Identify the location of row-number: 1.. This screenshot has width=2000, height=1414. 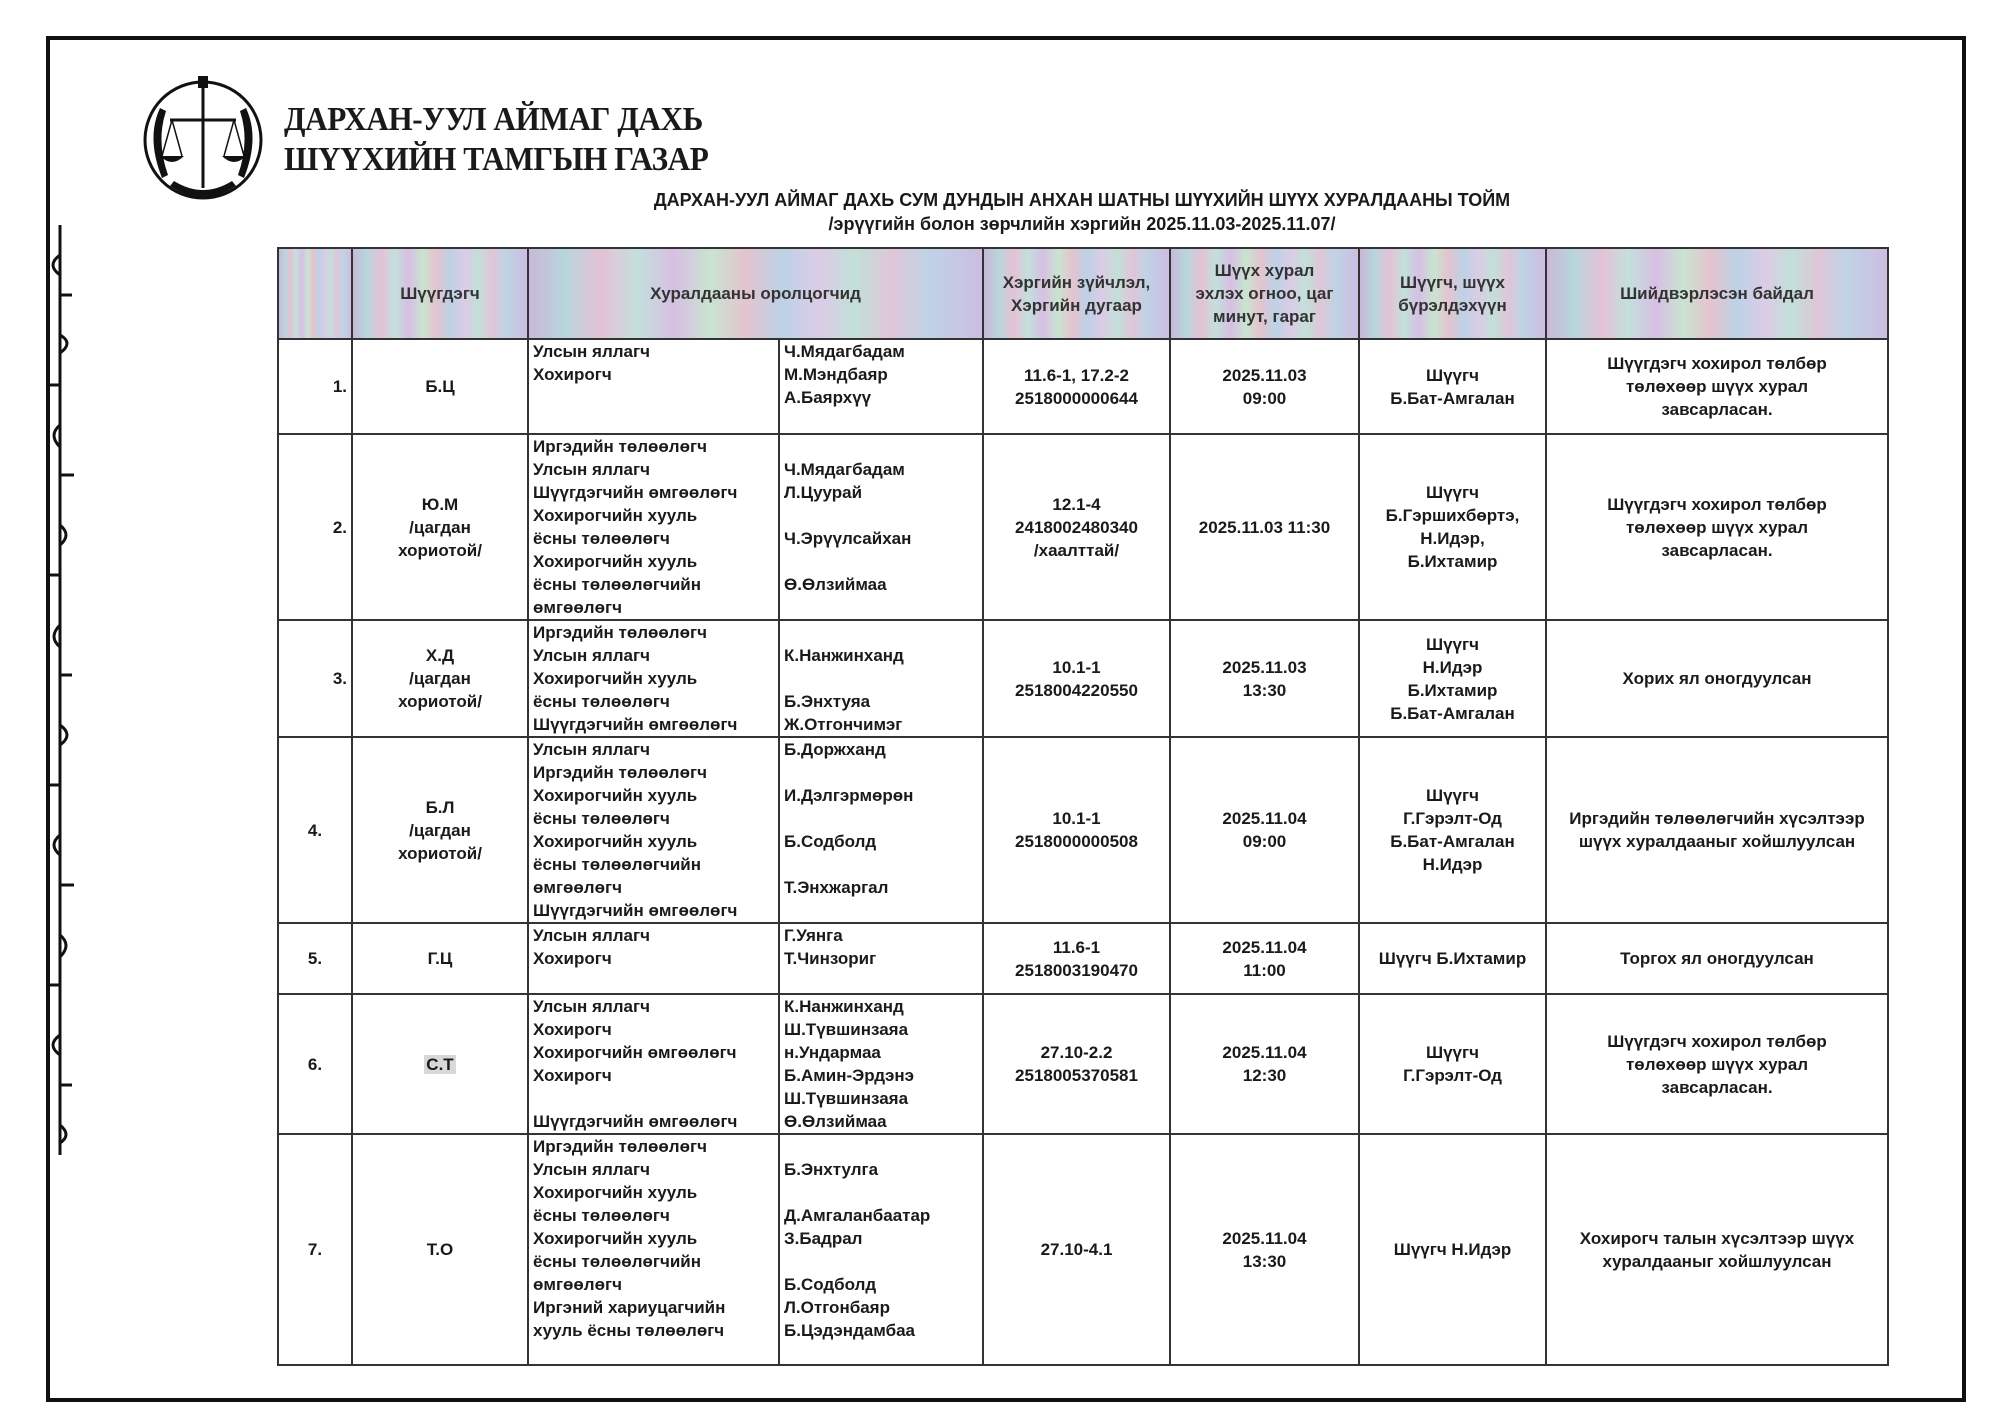
(315, 386).